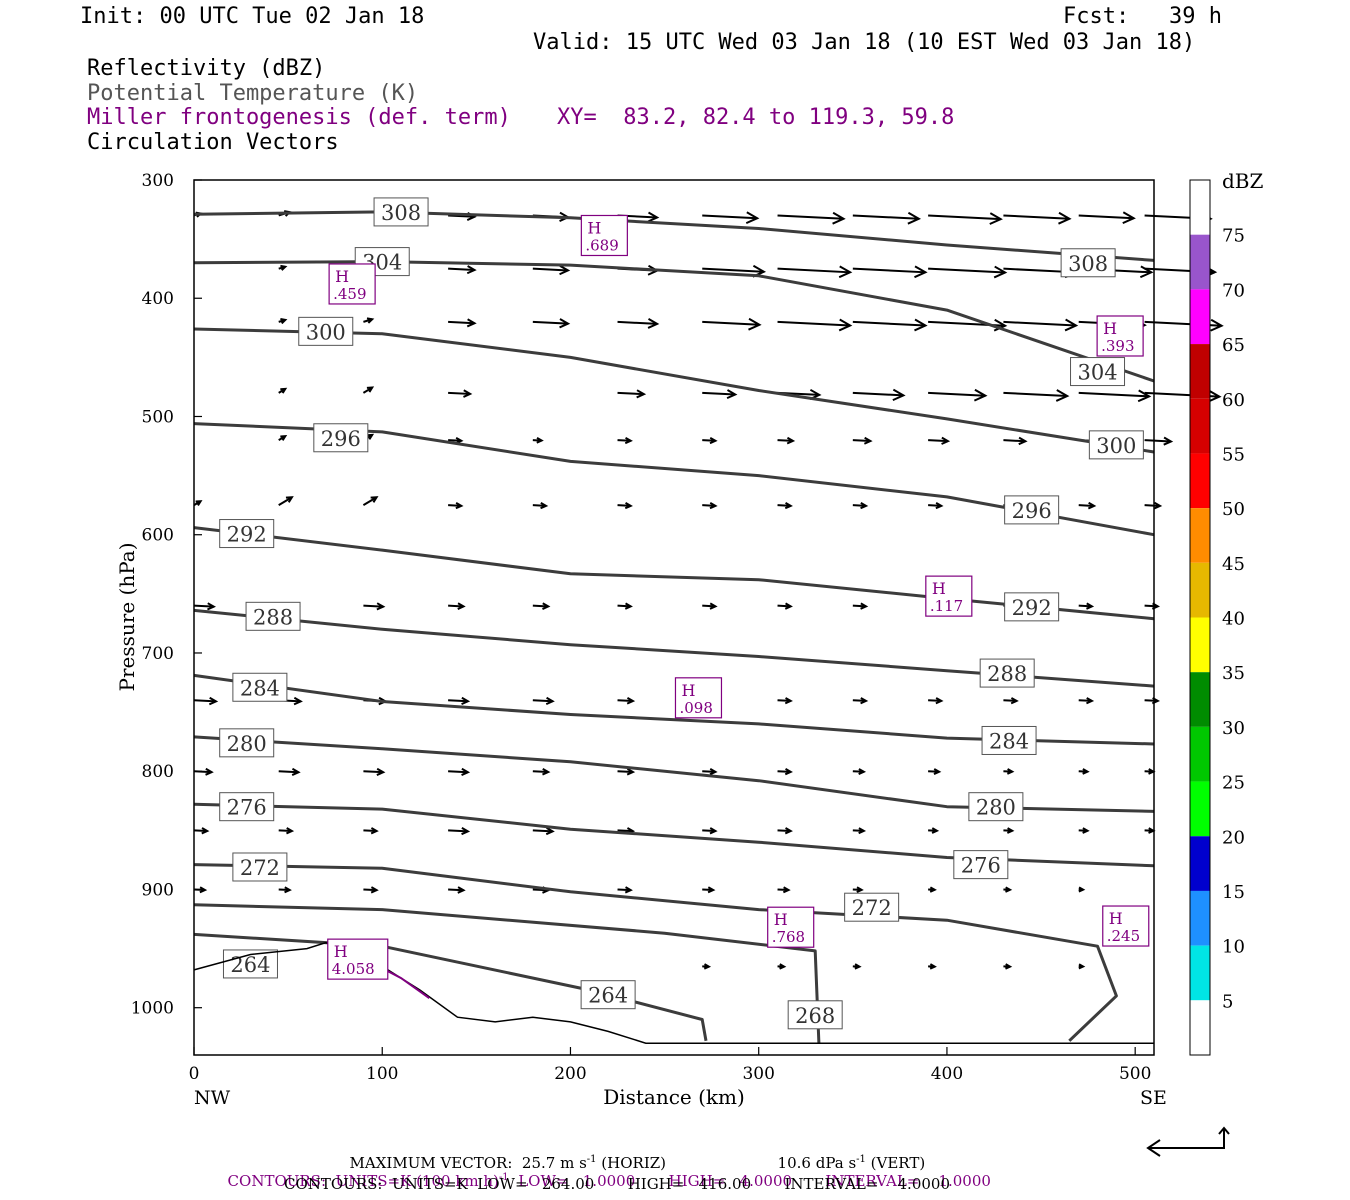 This screenshot has width=1350, height=1200. Describe the element at coordinates (503, 1177) in the screenshot. I see `contours-fronto-exp: -1` at that location.